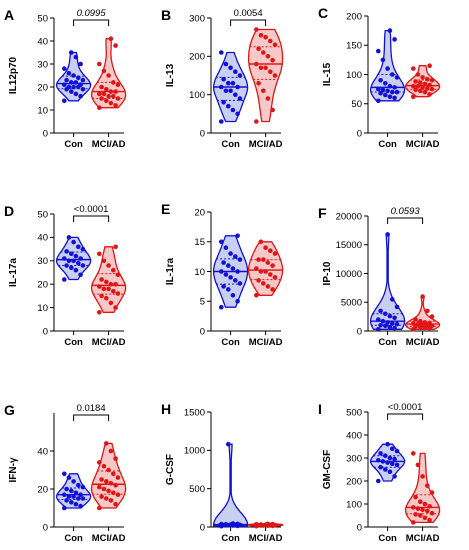 This screenshot has width=469, height=550. What do you see at coordinates (91, 218) in the screenshot?
I see `significance-bracket` at bounding box center [91, 218].